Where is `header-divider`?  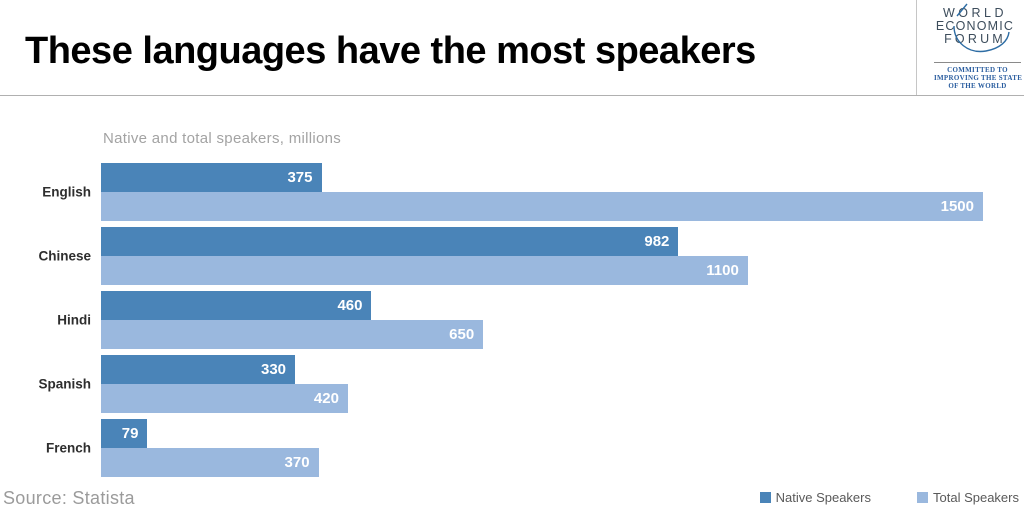
header-divider is located at coordinates (512, 95).